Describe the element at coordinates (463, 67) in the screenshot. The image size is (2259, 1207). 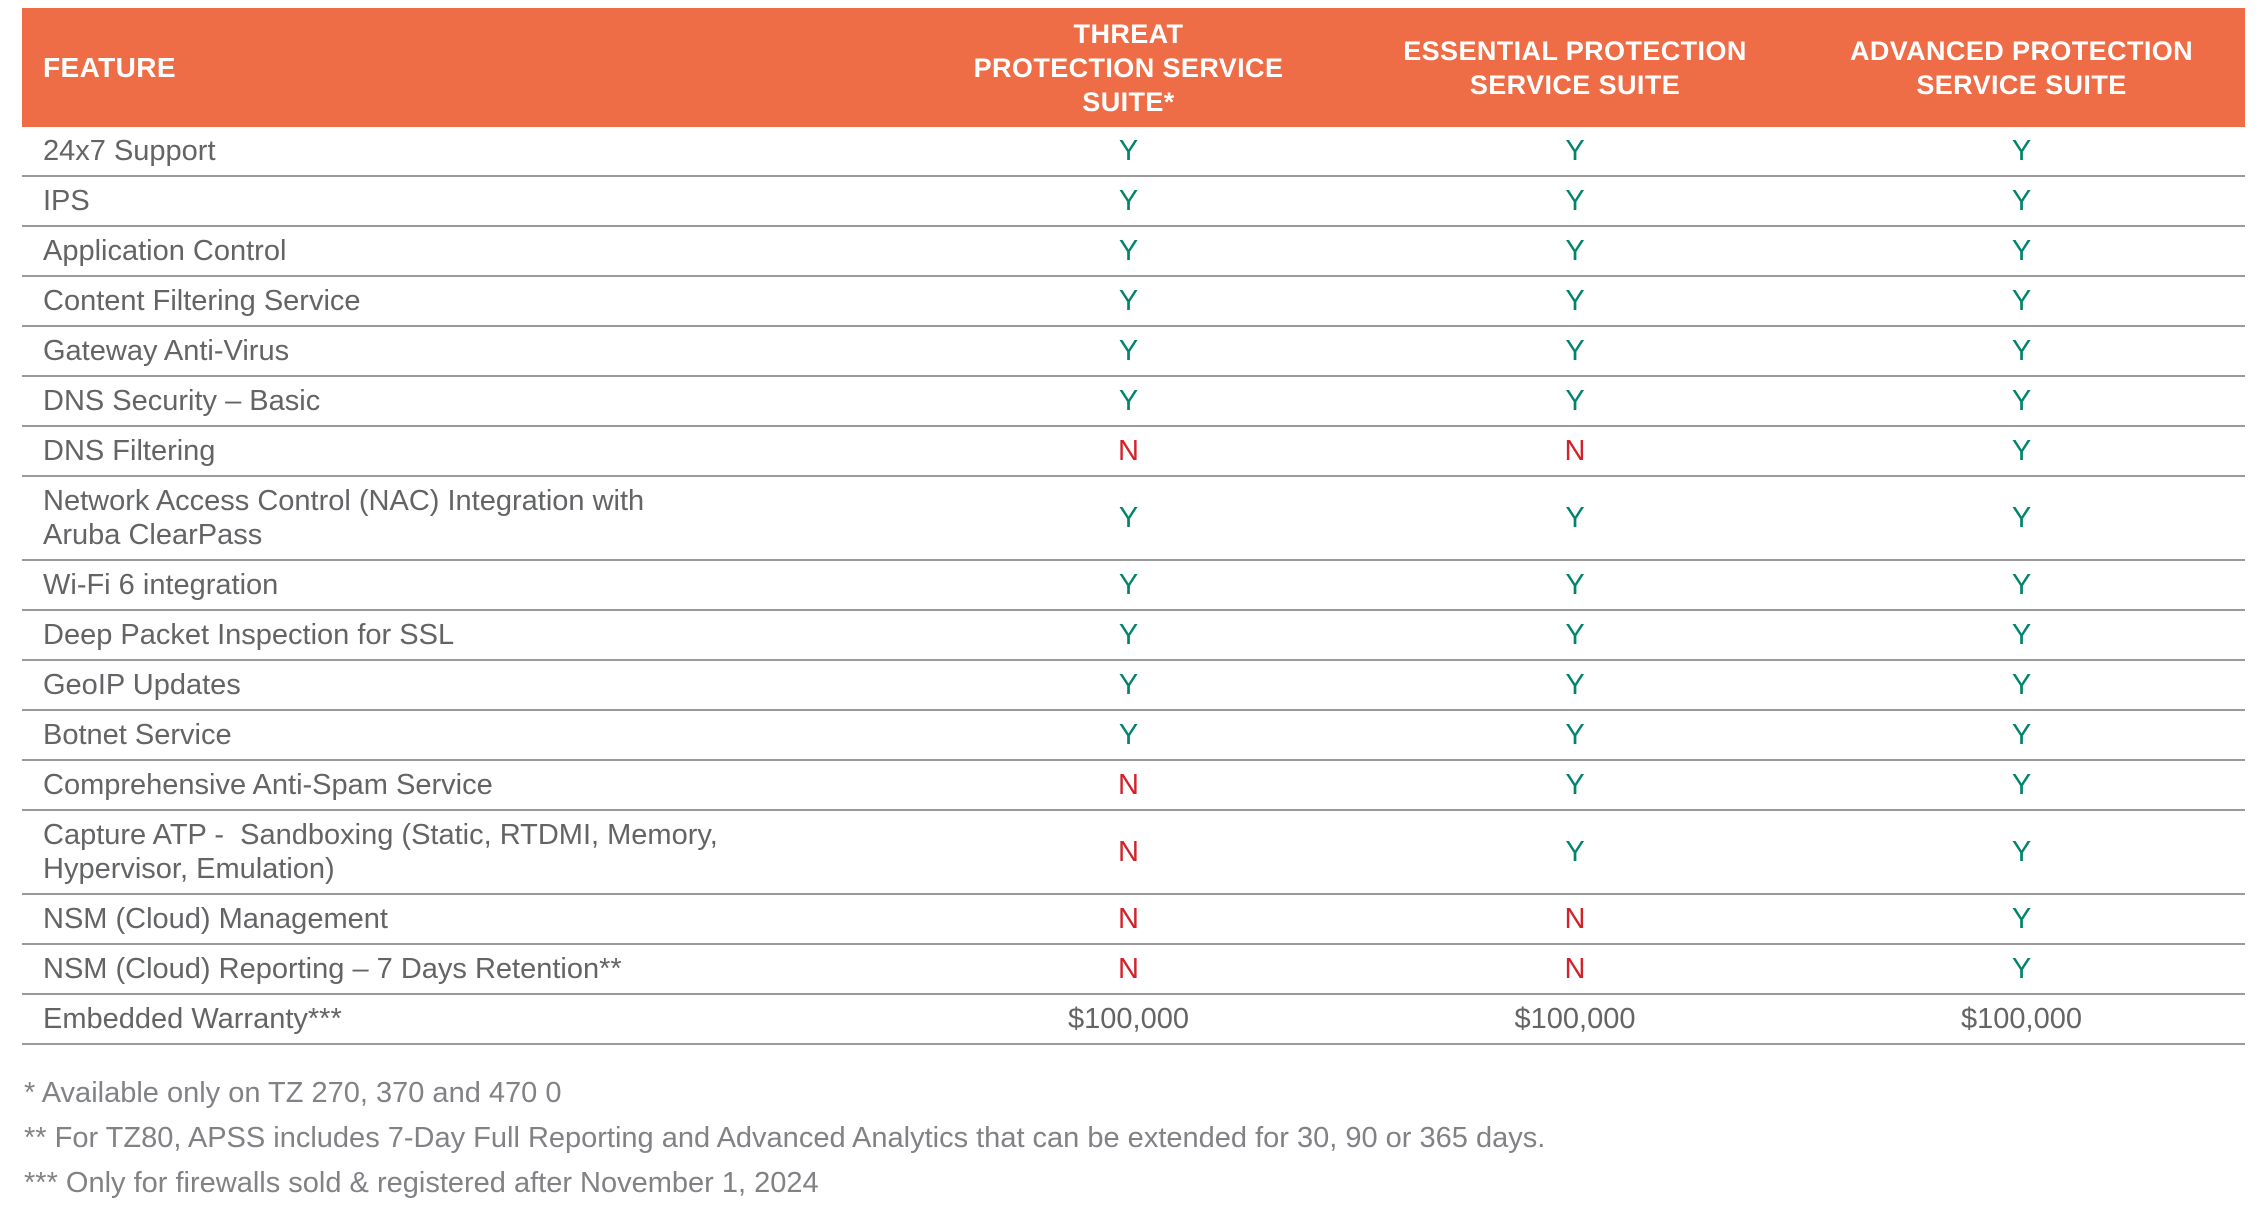
I see `column-header-feature: FEATURE` at that location.